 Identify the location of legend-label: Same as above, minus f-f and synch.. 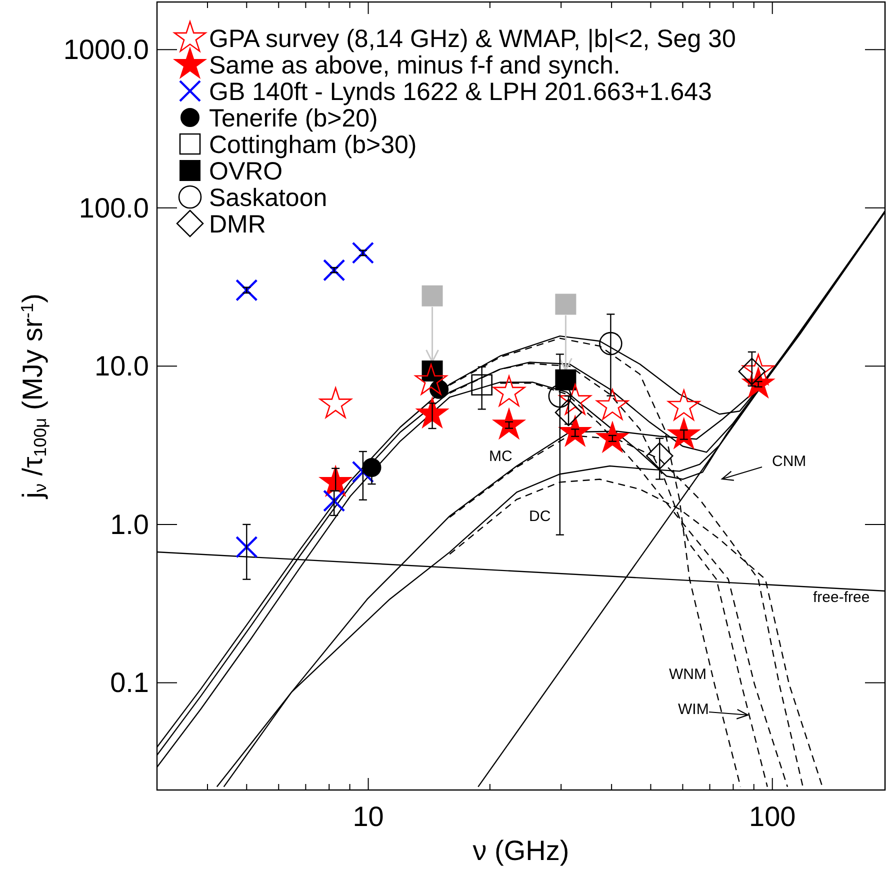
(414, 66).